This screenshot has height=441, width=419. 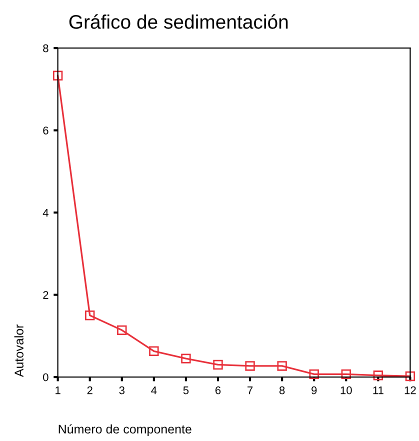 I want to click on y-tick-label: 8, so click(x=45, y=48).